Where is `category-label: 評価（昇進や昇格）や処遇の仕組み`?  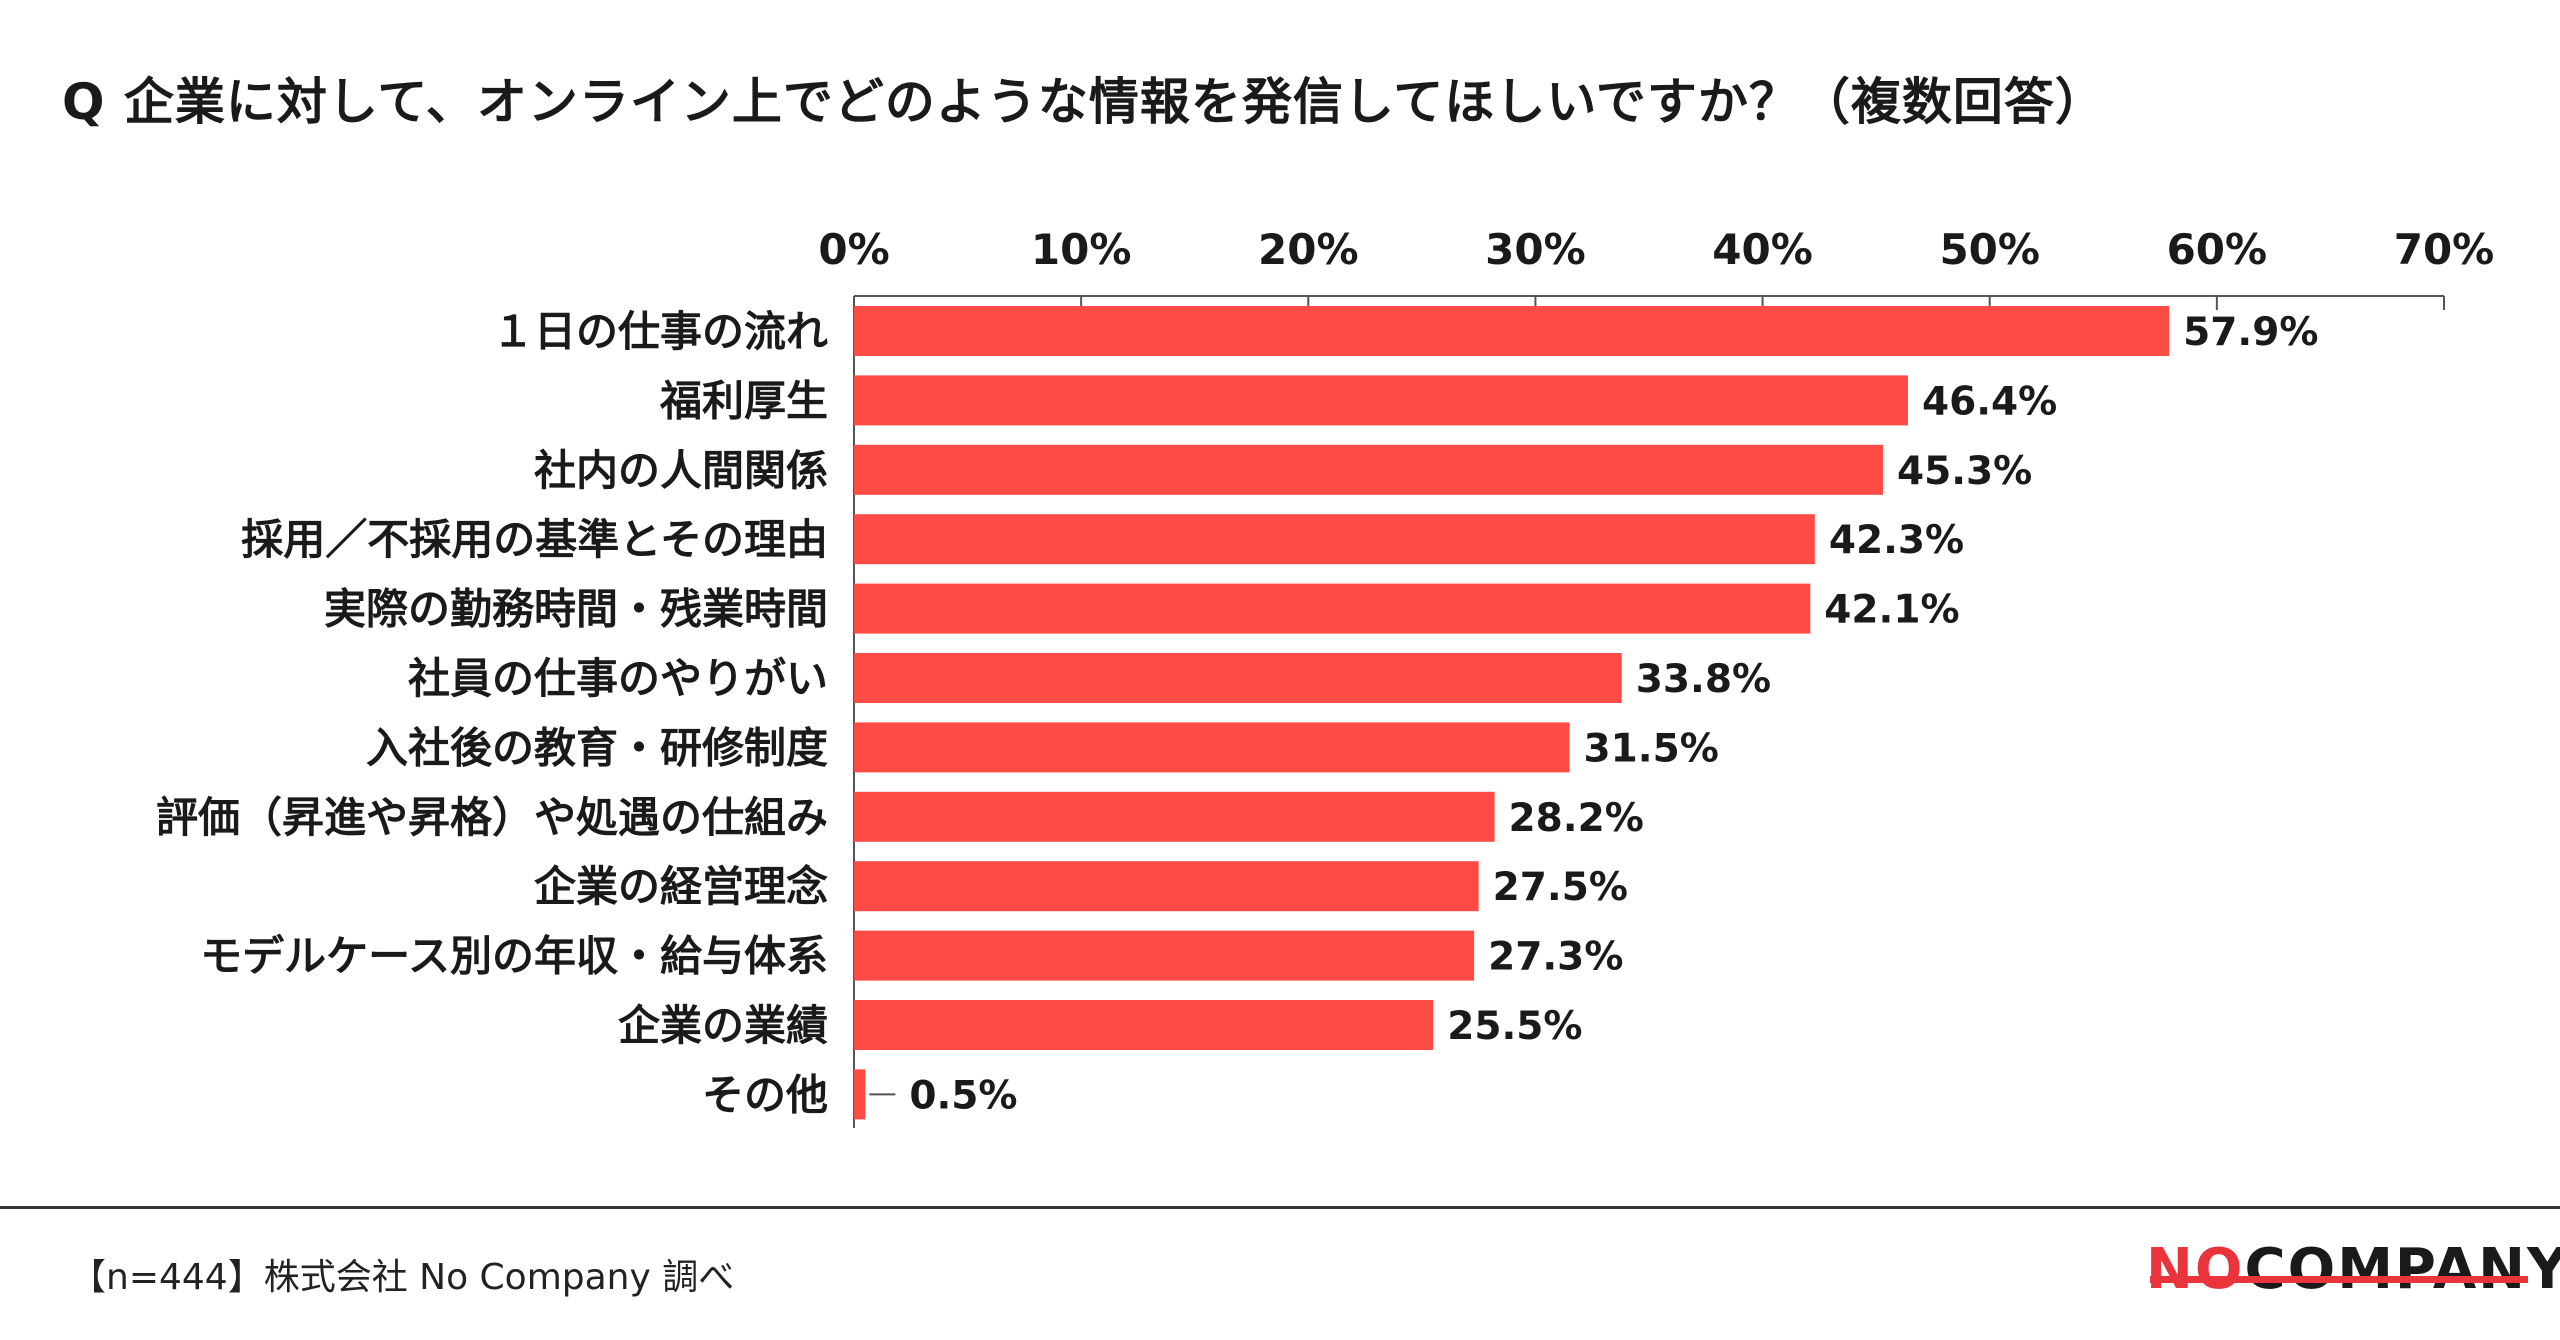
category-label: 評価（昇進や昇格）や処遇の仕組み is located at coordinates (492, 817).